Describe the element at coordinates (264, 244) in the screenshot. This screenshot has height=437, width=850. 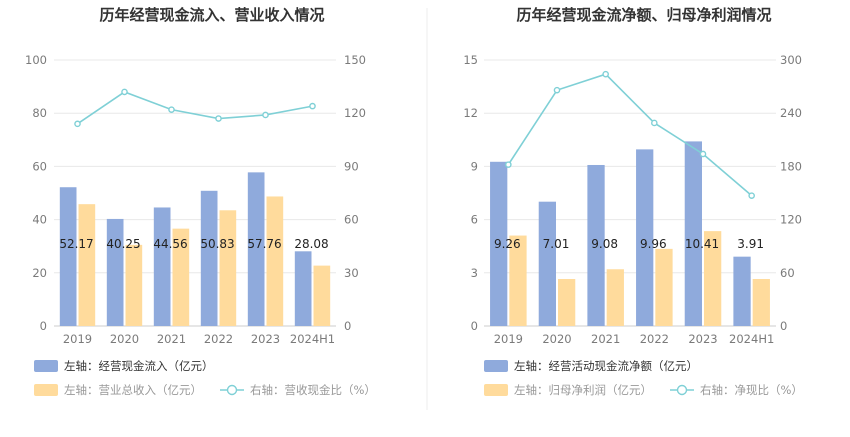
I see `bar-data-label: 57.76` at that location.